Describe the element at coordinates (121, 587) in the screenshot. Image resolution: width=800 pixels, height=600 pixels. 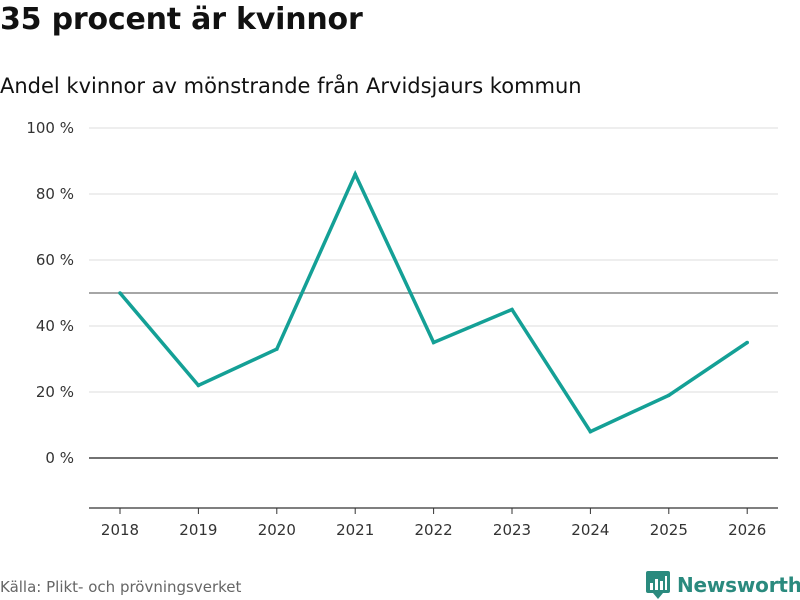
I see `source-note: Källa: Plikt- och prövningsverket` at that location.